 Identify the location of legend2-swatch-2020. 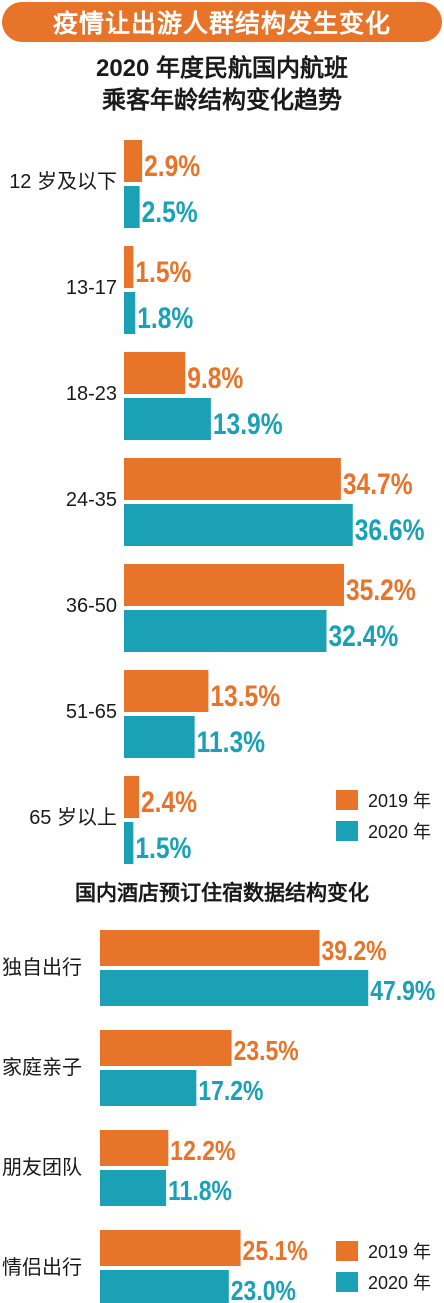
(347, 1282).